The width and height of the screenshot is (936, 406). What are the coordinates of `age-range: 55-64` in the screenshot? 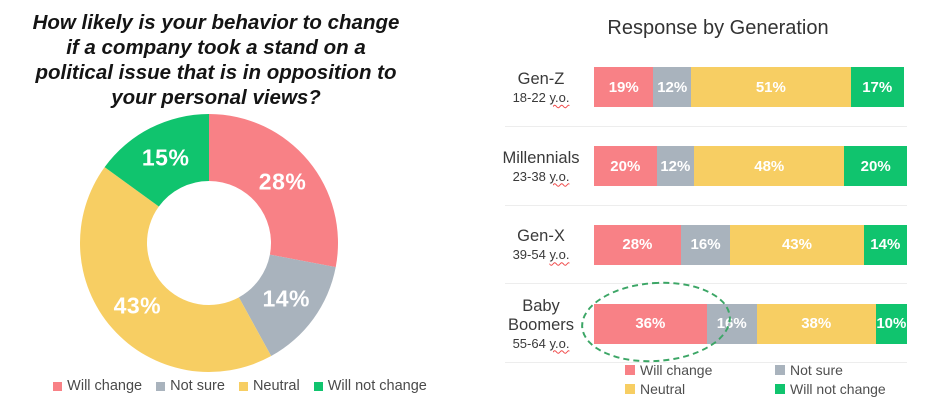 It's located at (531, 343).